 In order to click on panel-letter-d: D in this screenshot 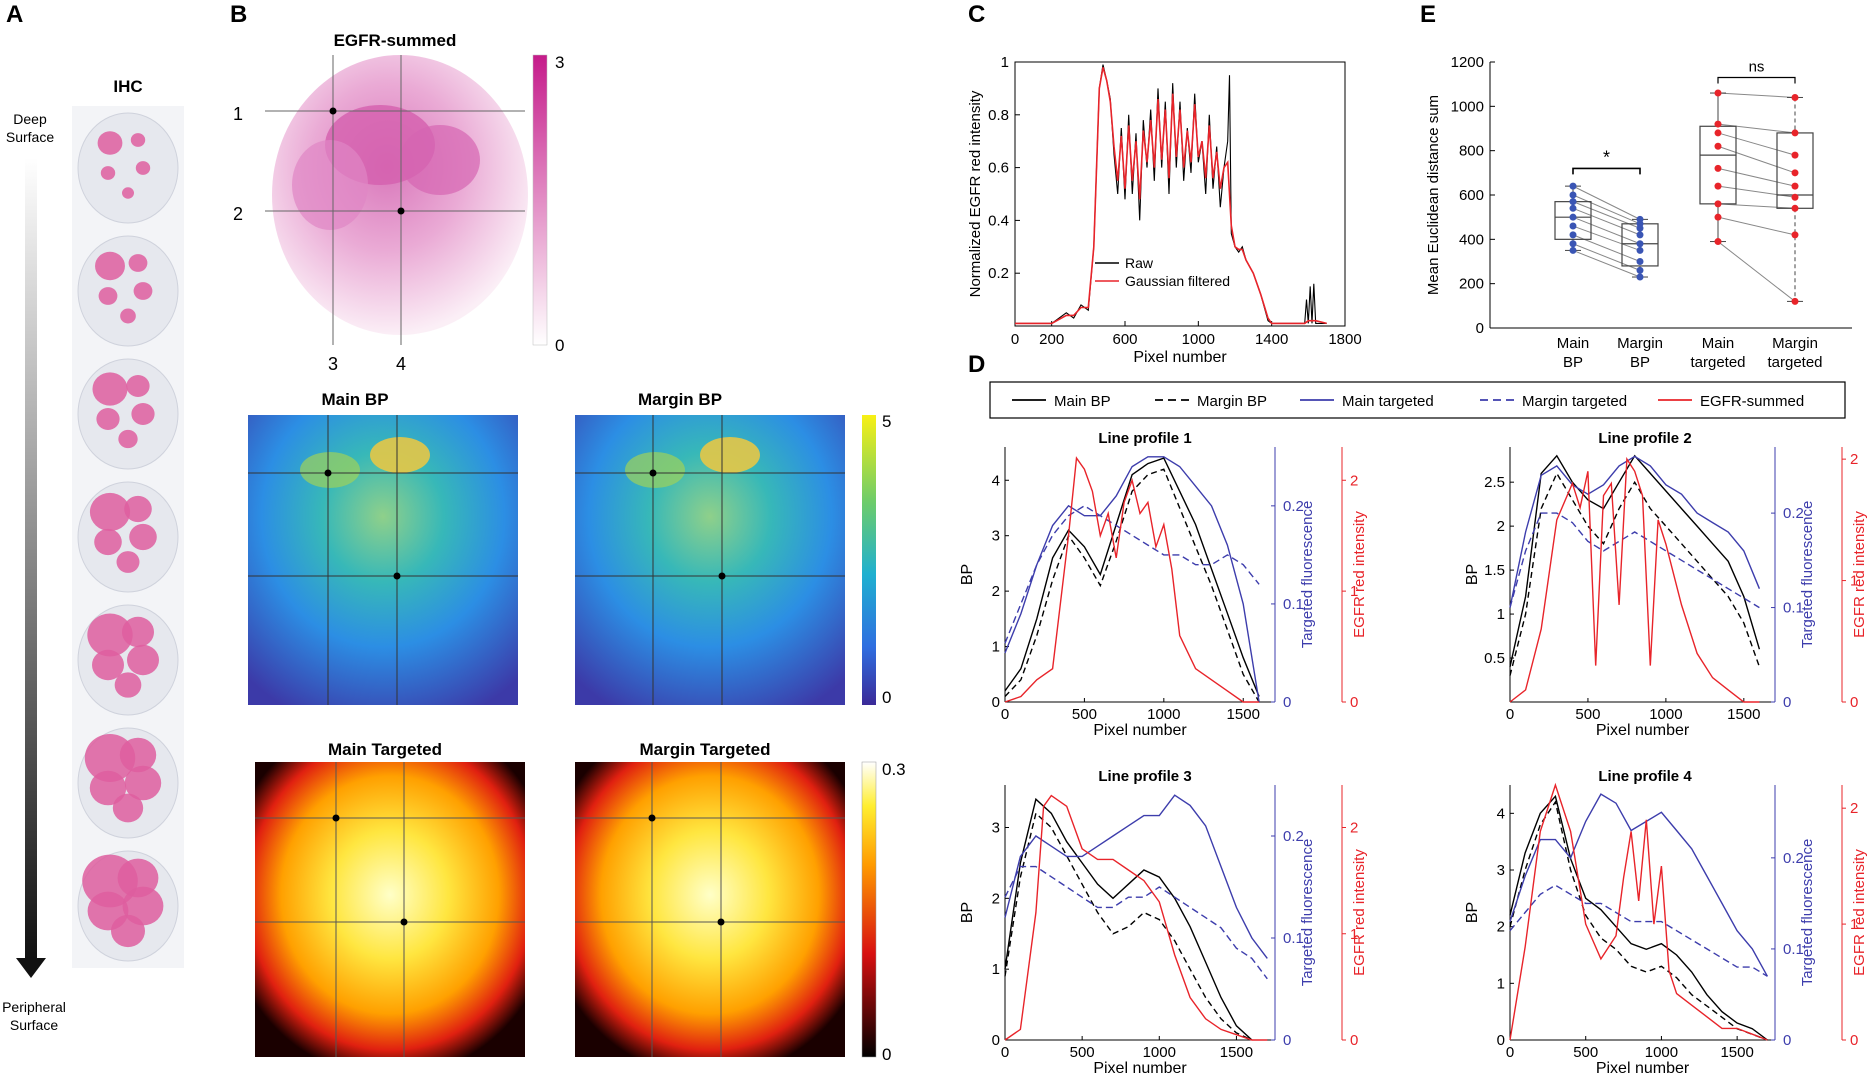, I will do `click(976, 364)`.